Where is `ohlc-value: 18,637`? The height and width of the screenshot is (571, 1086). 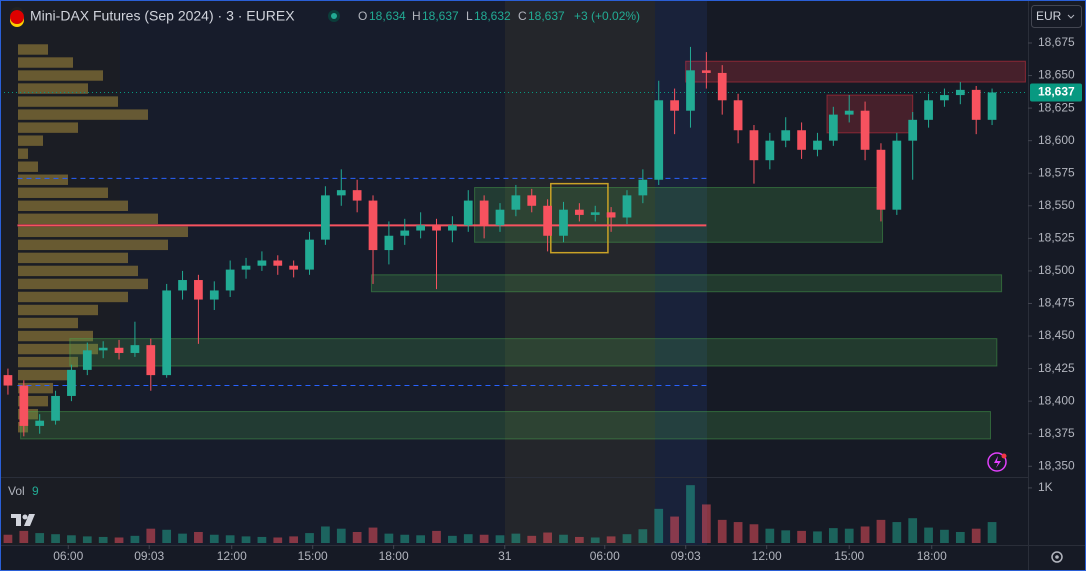 ohlc-value: 18,637 is located at coordinates (546, 16).